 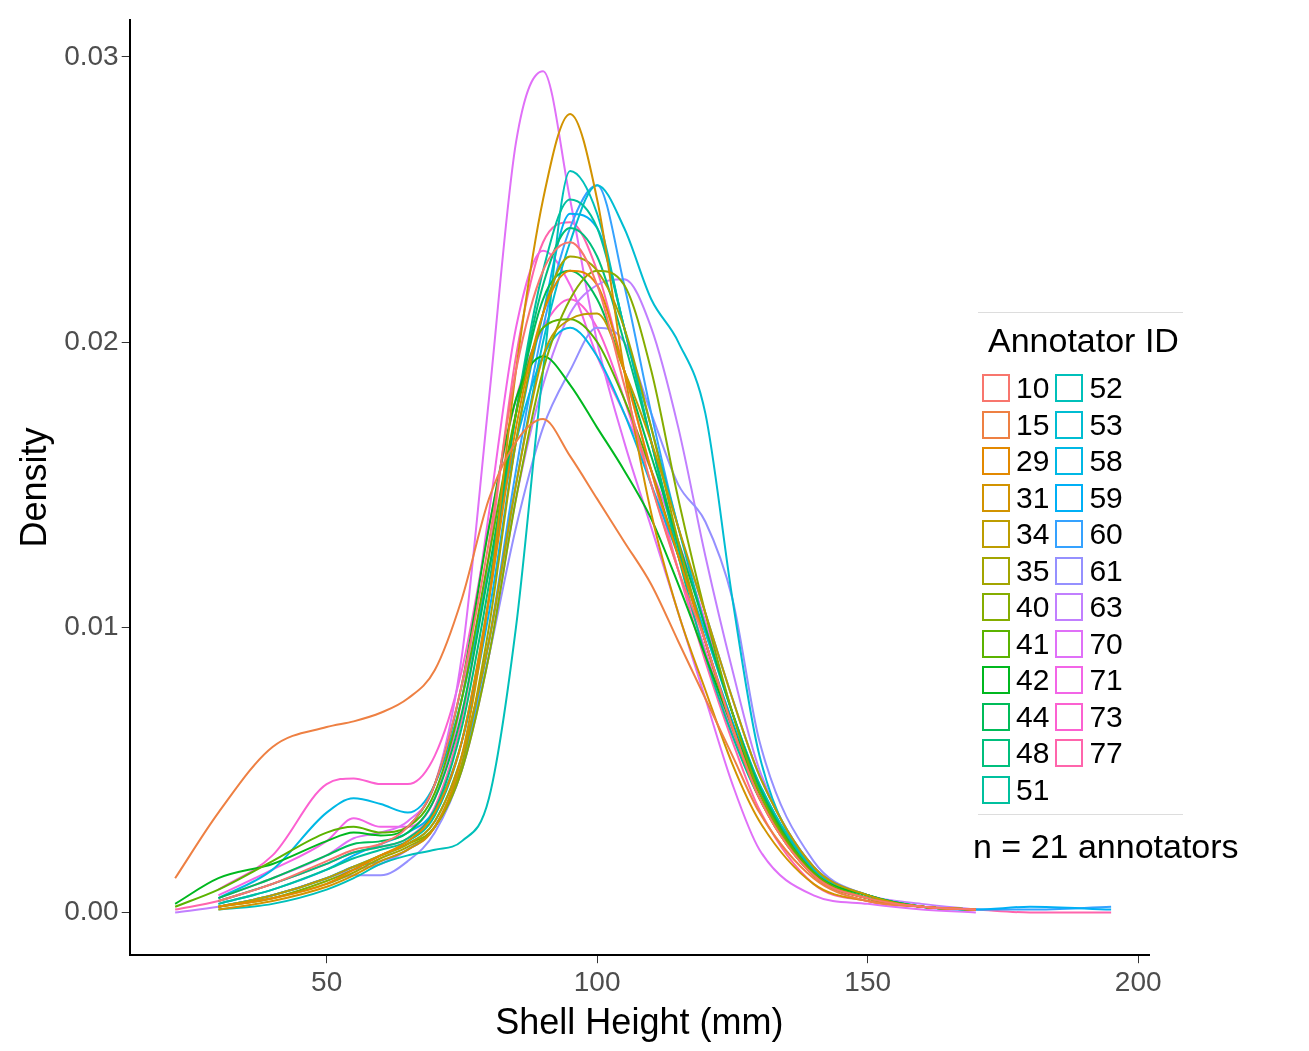 I want to click on legend-label: 61, so click(x=1106, y=570).